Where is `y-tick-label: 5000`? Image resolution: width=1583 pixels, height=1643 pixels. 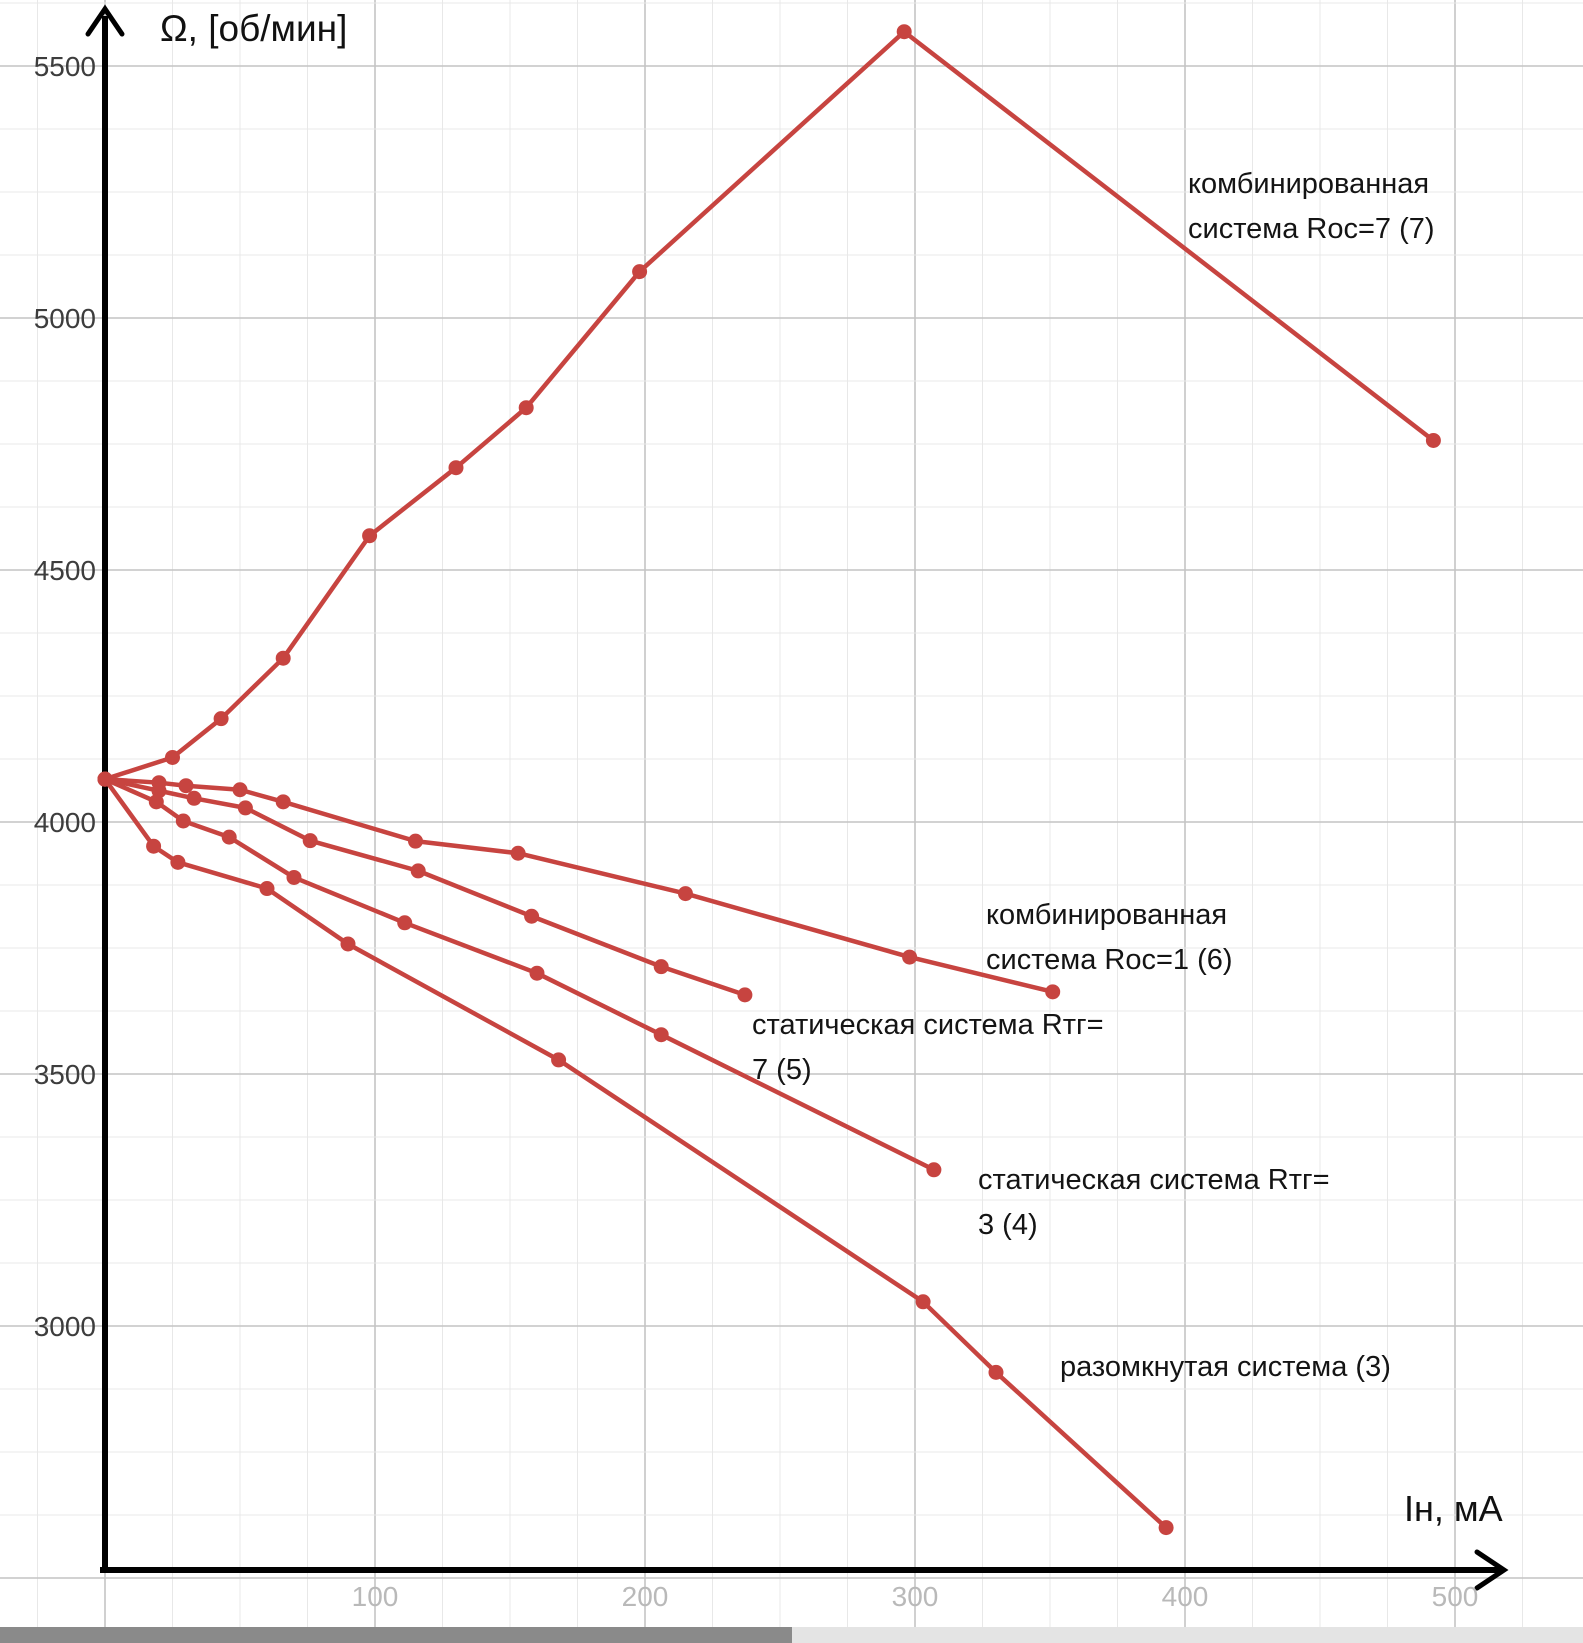 y-tick-label: 5000 is located at coordinates (65, 318).